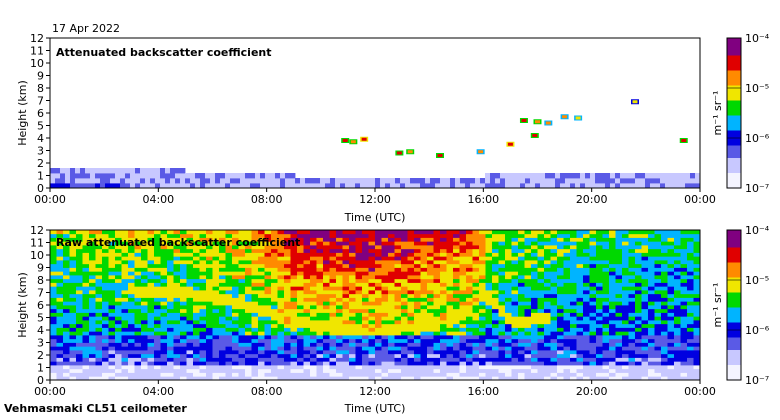  Describe the element at coordinates (757, 138) in the screenshot. I see `colorbar-tick-label: 10⁻⁶` at that location.